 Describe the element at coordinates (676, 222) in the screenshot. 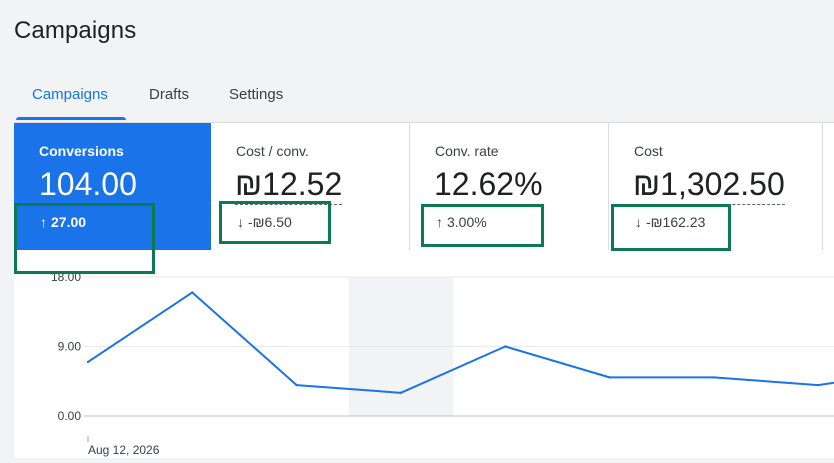

I see `metric-delta-value: -₪162.23` at that location.